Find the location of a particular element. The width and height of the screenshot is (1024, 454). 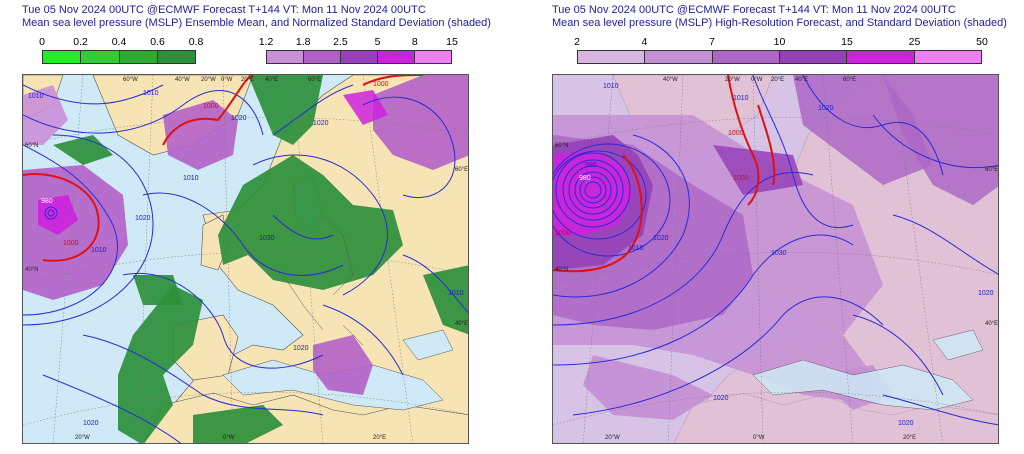

shade-level-3c is located at coordinates (940, 140).